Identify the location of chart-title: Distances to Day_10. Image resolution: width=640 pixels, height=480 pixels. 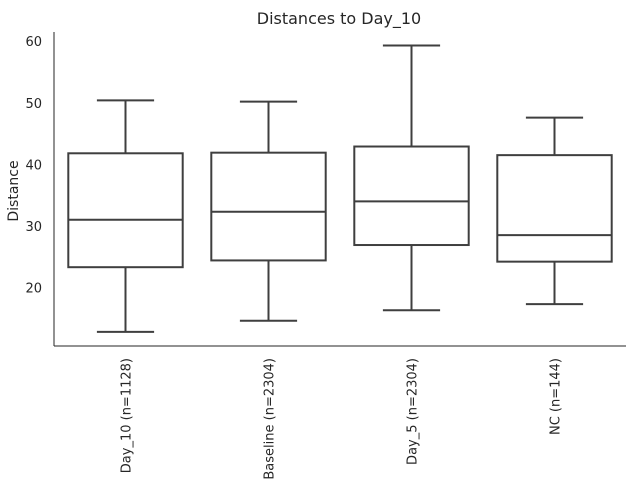
(339, 19).